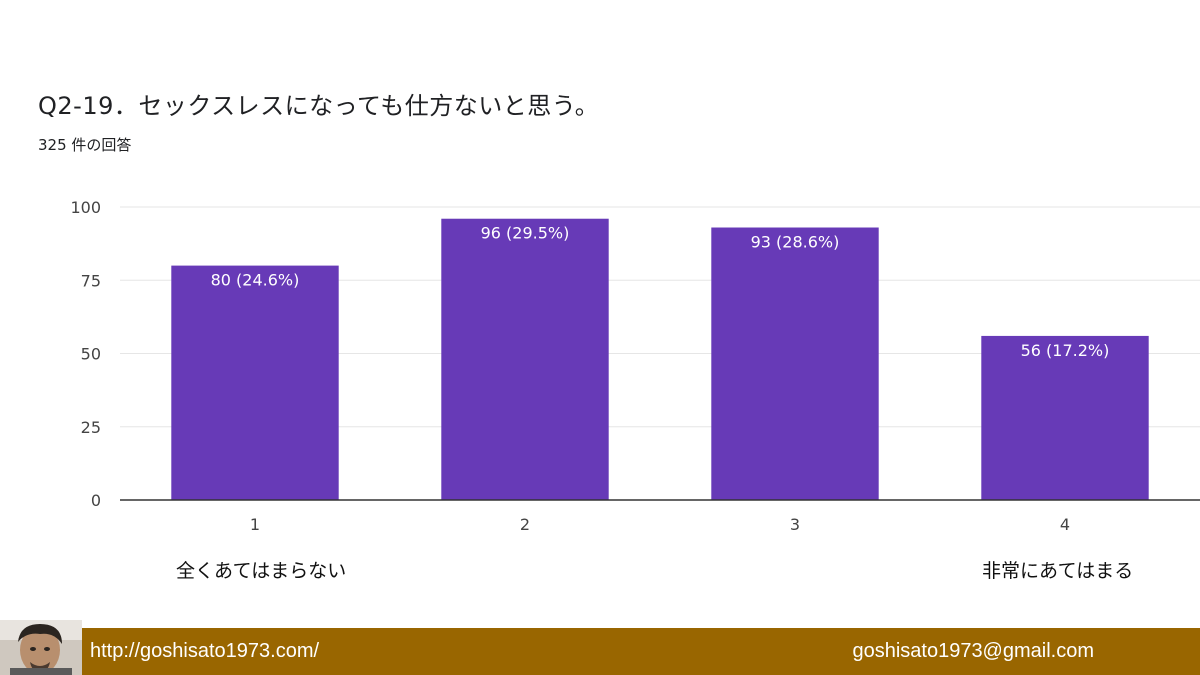  I want to click on x-tick-label: 4, so click(1065, 524).